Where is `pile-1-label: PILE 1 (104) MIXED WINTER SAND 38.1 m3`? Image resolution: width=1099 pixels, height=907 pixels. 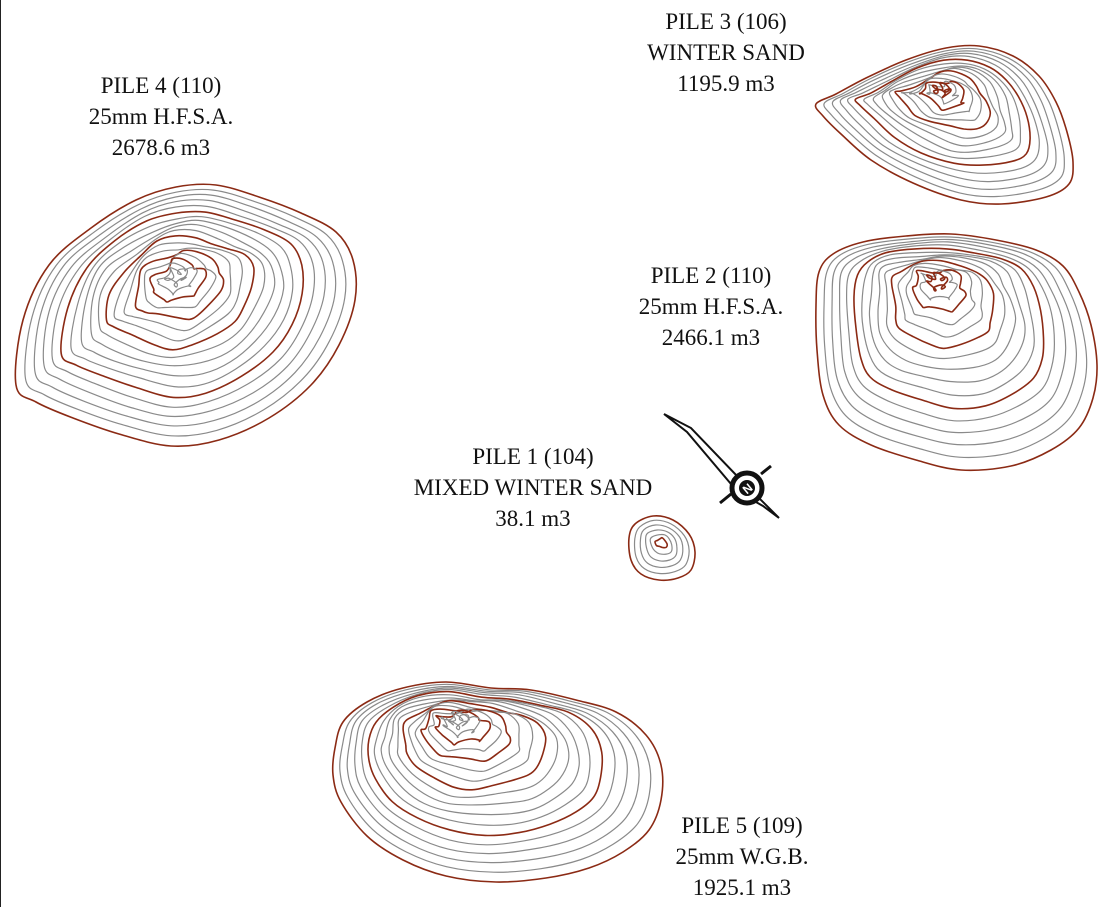 pile-1-label: PILE 1 (104) MIXED WINTER SAND 38.1 m3 is located at coordinates (533, 487).